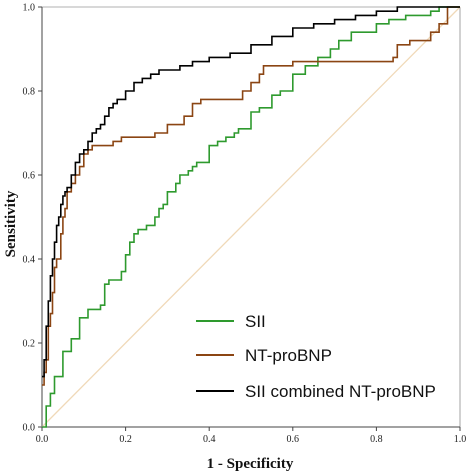 The image size is (474, 474). I want to click on legend-item-sii-combined-nt-probnp: SII combined NT-proBNP, so click(316, 391).